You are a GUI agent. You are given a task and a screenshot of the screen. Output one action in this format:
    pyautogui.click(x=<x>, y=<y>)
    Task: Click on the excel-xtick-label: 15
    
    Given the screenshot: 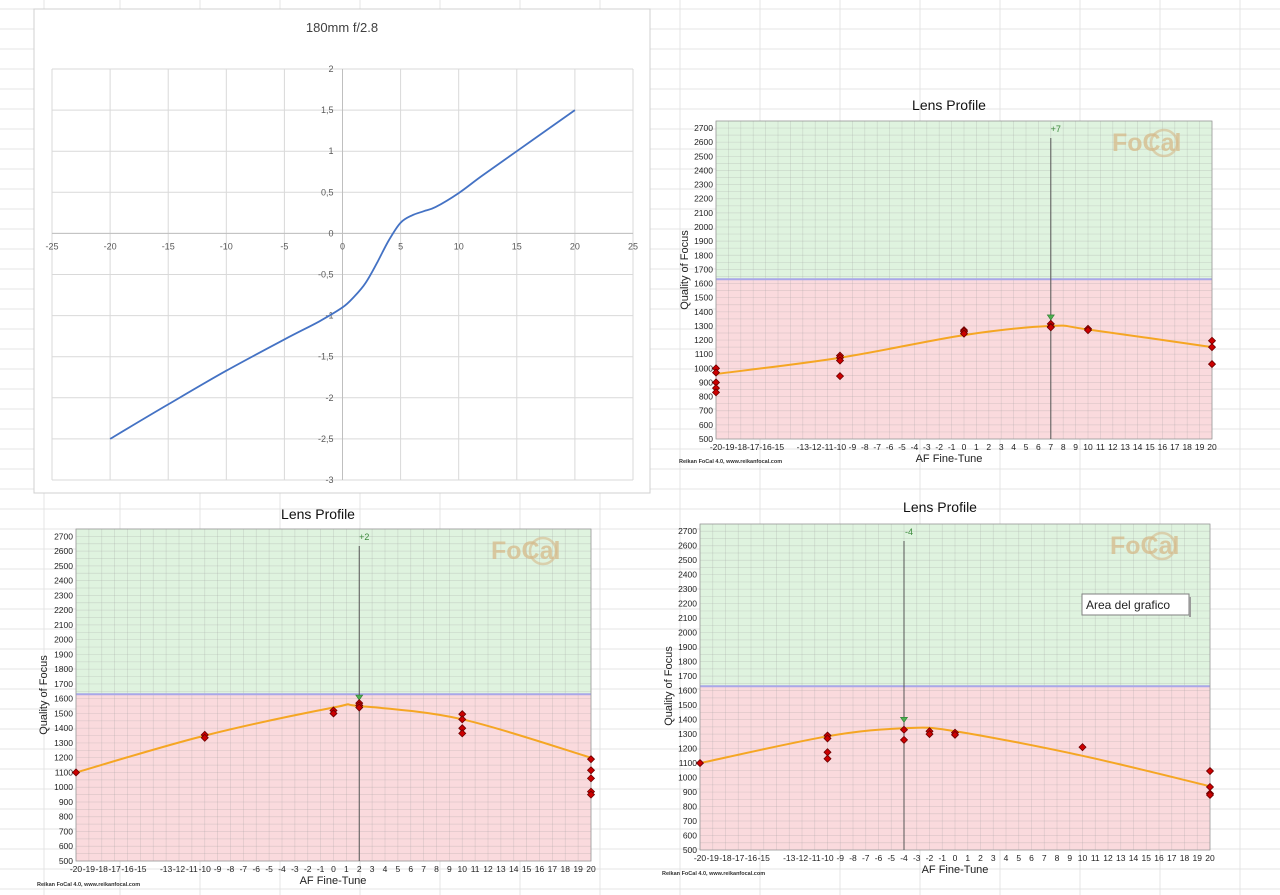 What is the action you would take?
    pyautogui.click(x=517, y=246)
    